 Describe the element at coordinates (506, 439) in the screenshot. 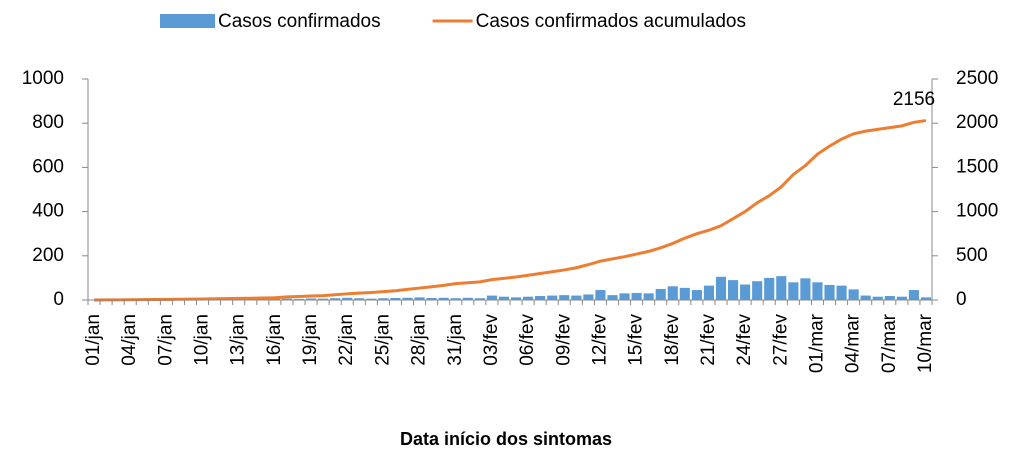

I see `x-axis-title: Data início dos sintomas` at that location.